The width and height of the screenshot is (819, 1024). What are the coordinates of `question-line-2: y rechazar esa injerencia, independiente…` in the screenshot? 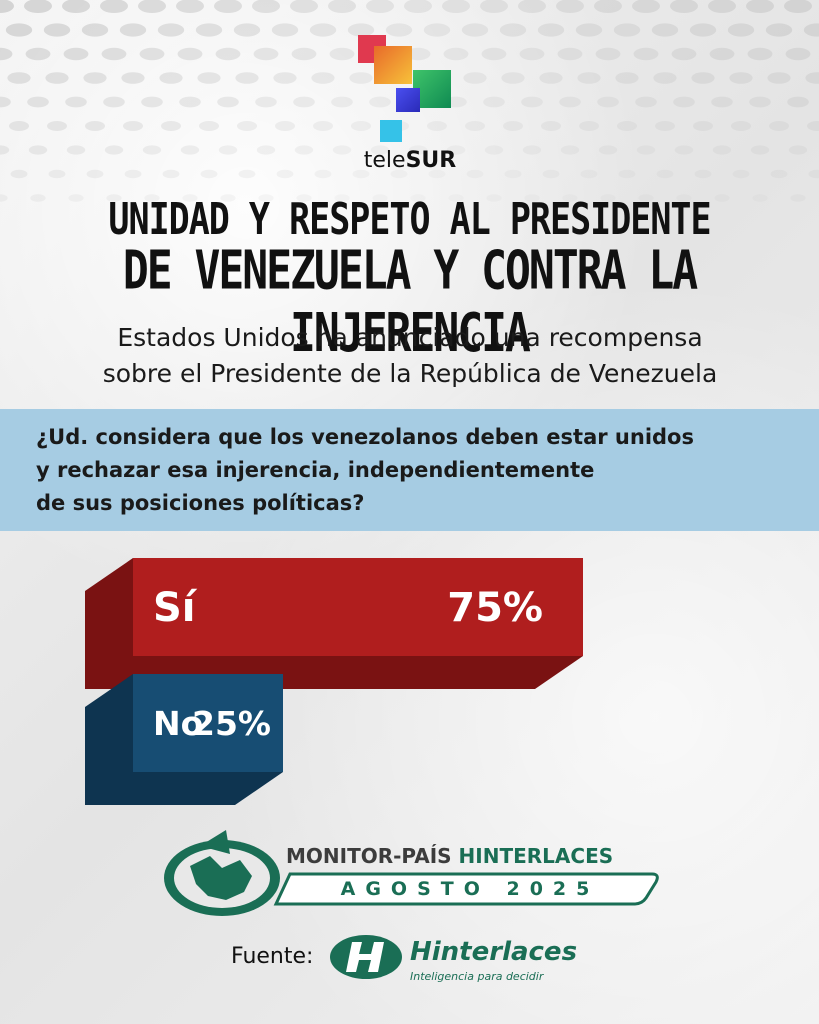 It's located at (315, 470).